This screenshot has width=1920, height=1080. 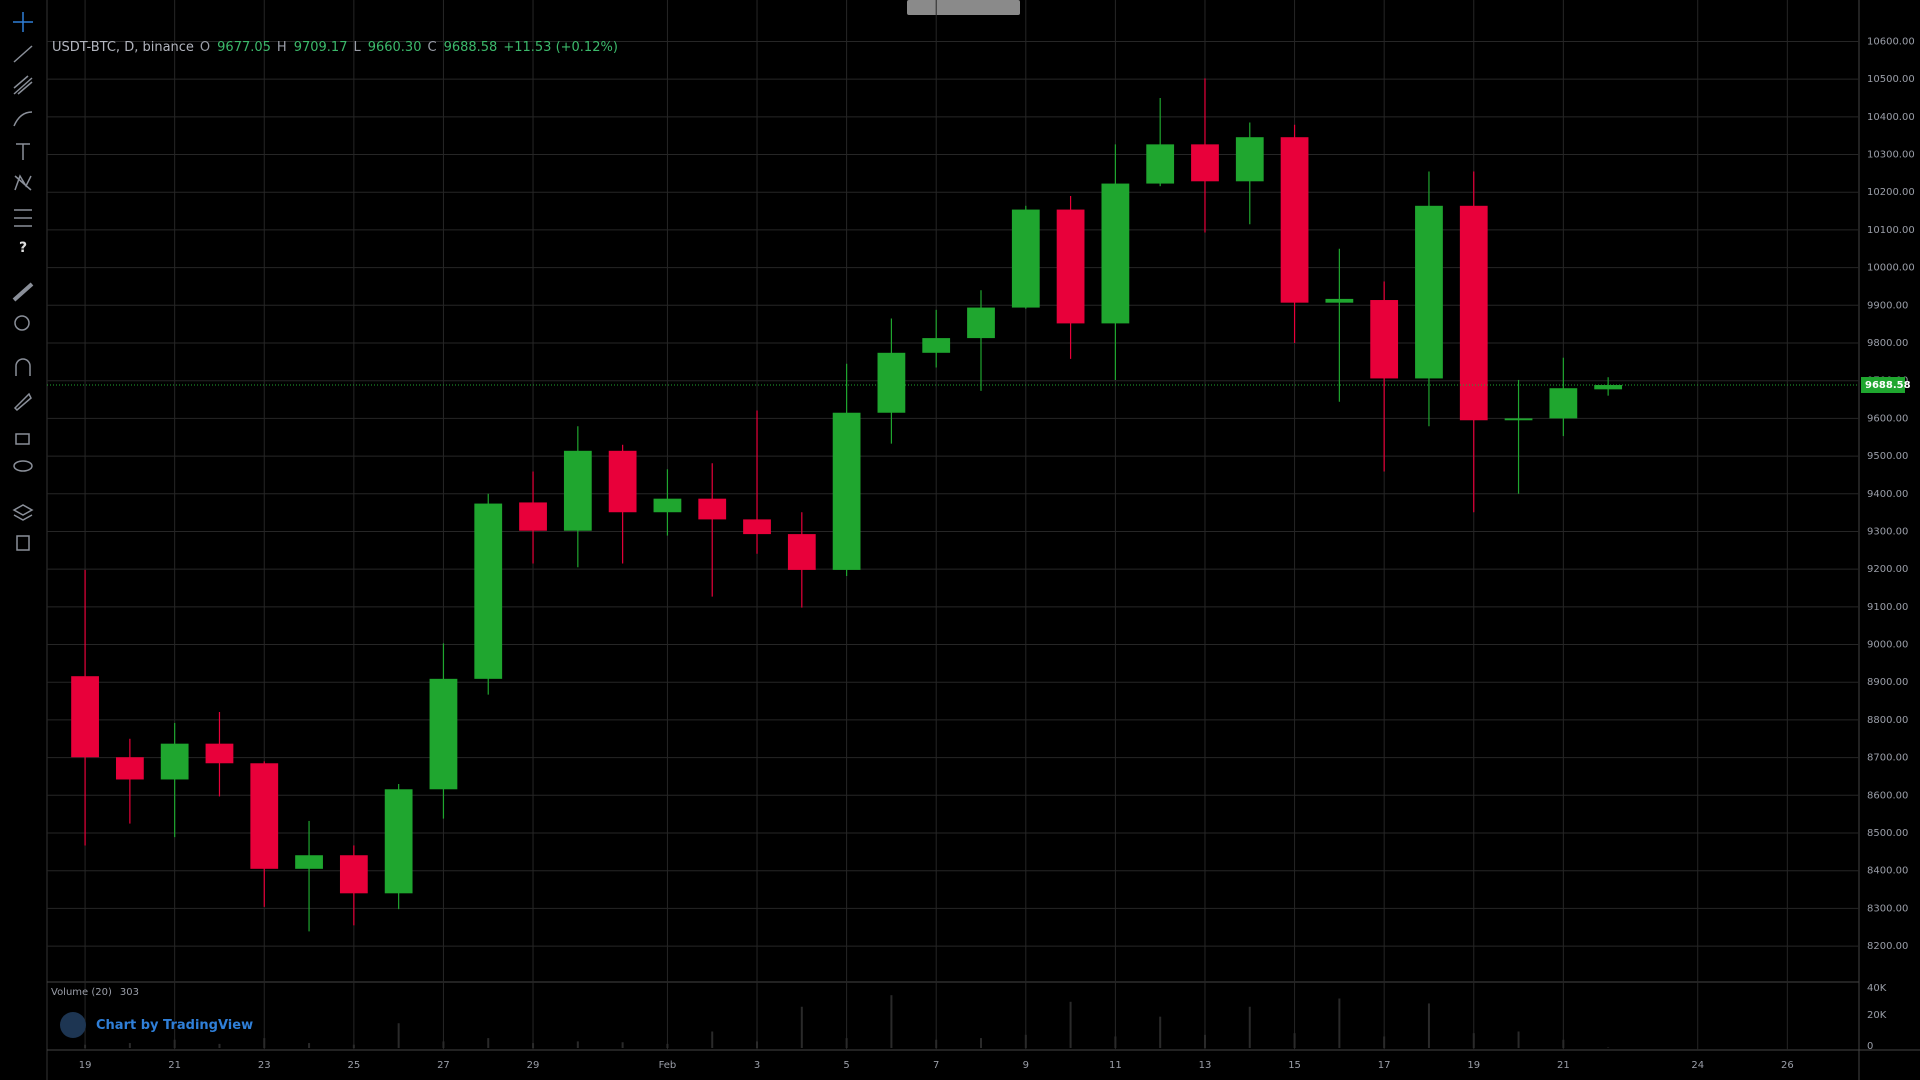 What do you see at coordinates (963, 7) in the screenshot?
I see `top-handle` at bounding box center [963, 7].